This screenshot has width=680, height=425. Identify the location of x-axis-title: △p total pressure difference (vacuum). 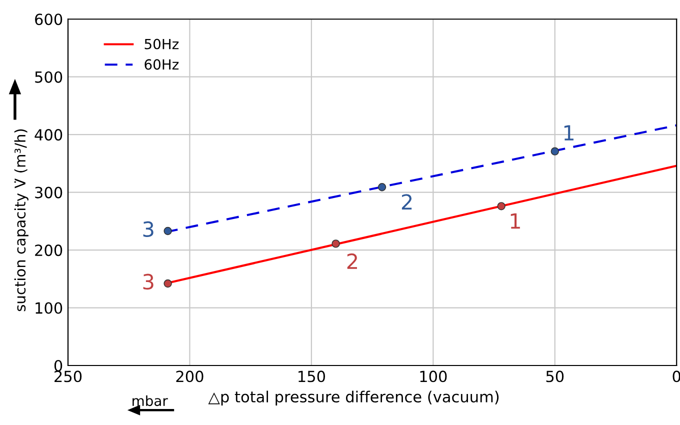
(353, 398).